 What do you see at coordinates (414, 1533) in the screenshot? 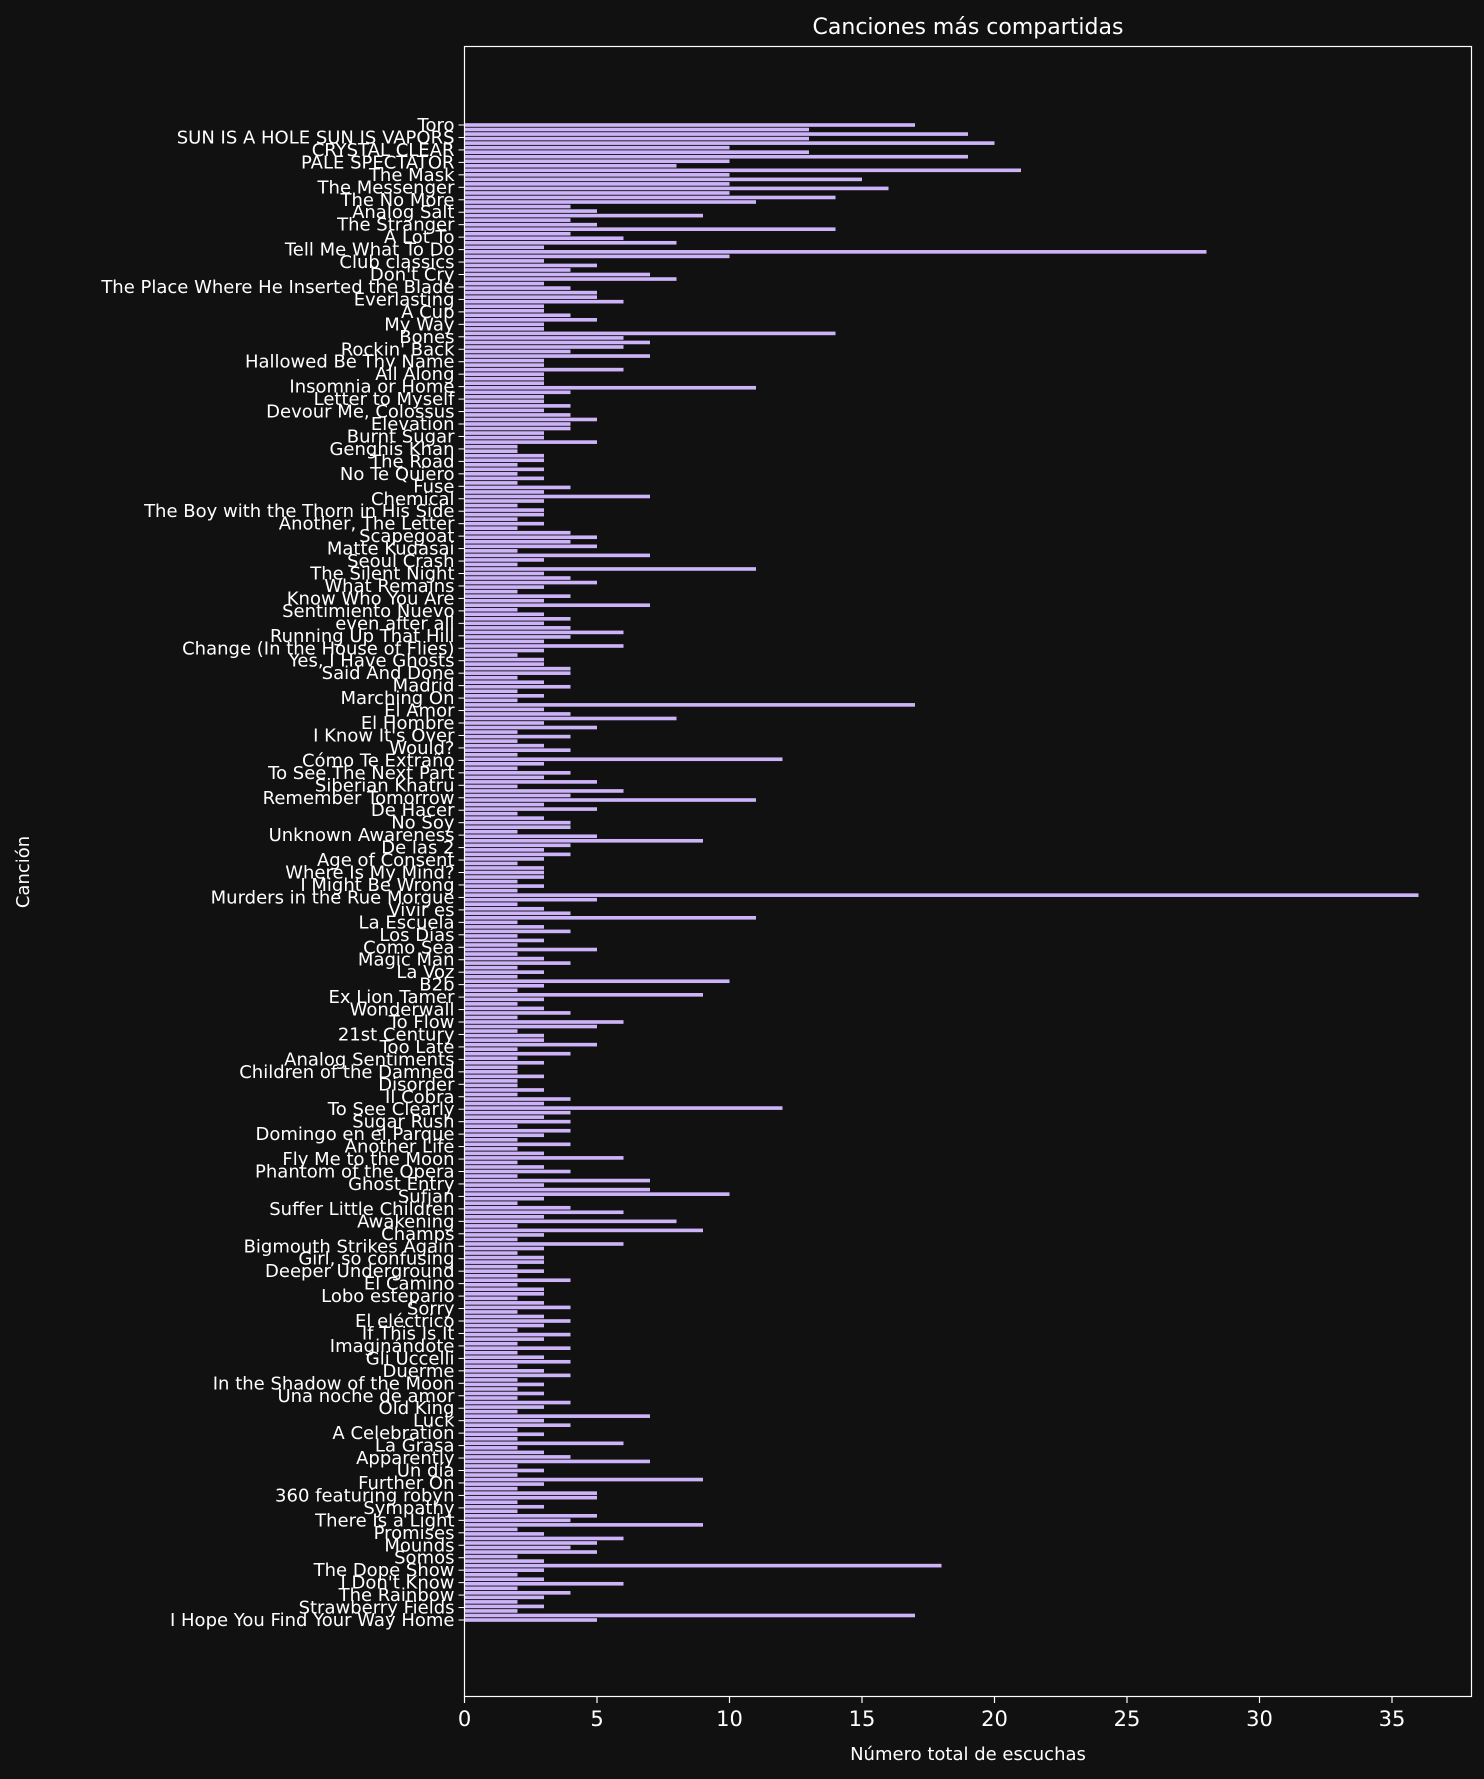
I see `y-tick-label: Promises` at bounding box center [414, 1533].